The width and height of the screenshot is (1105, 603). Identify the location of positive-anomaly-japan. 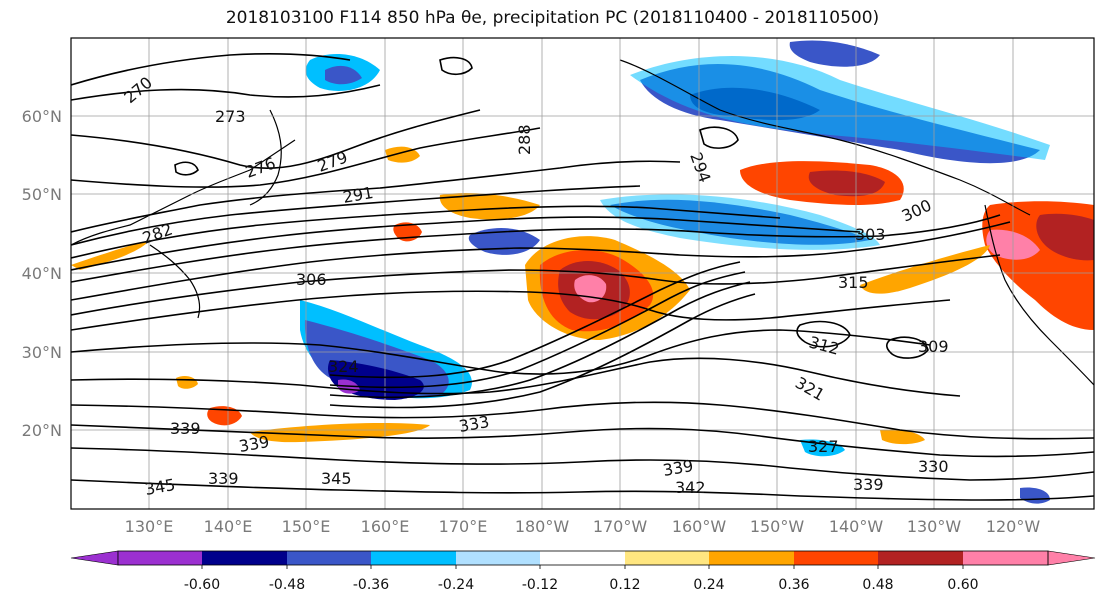
(110, 255).